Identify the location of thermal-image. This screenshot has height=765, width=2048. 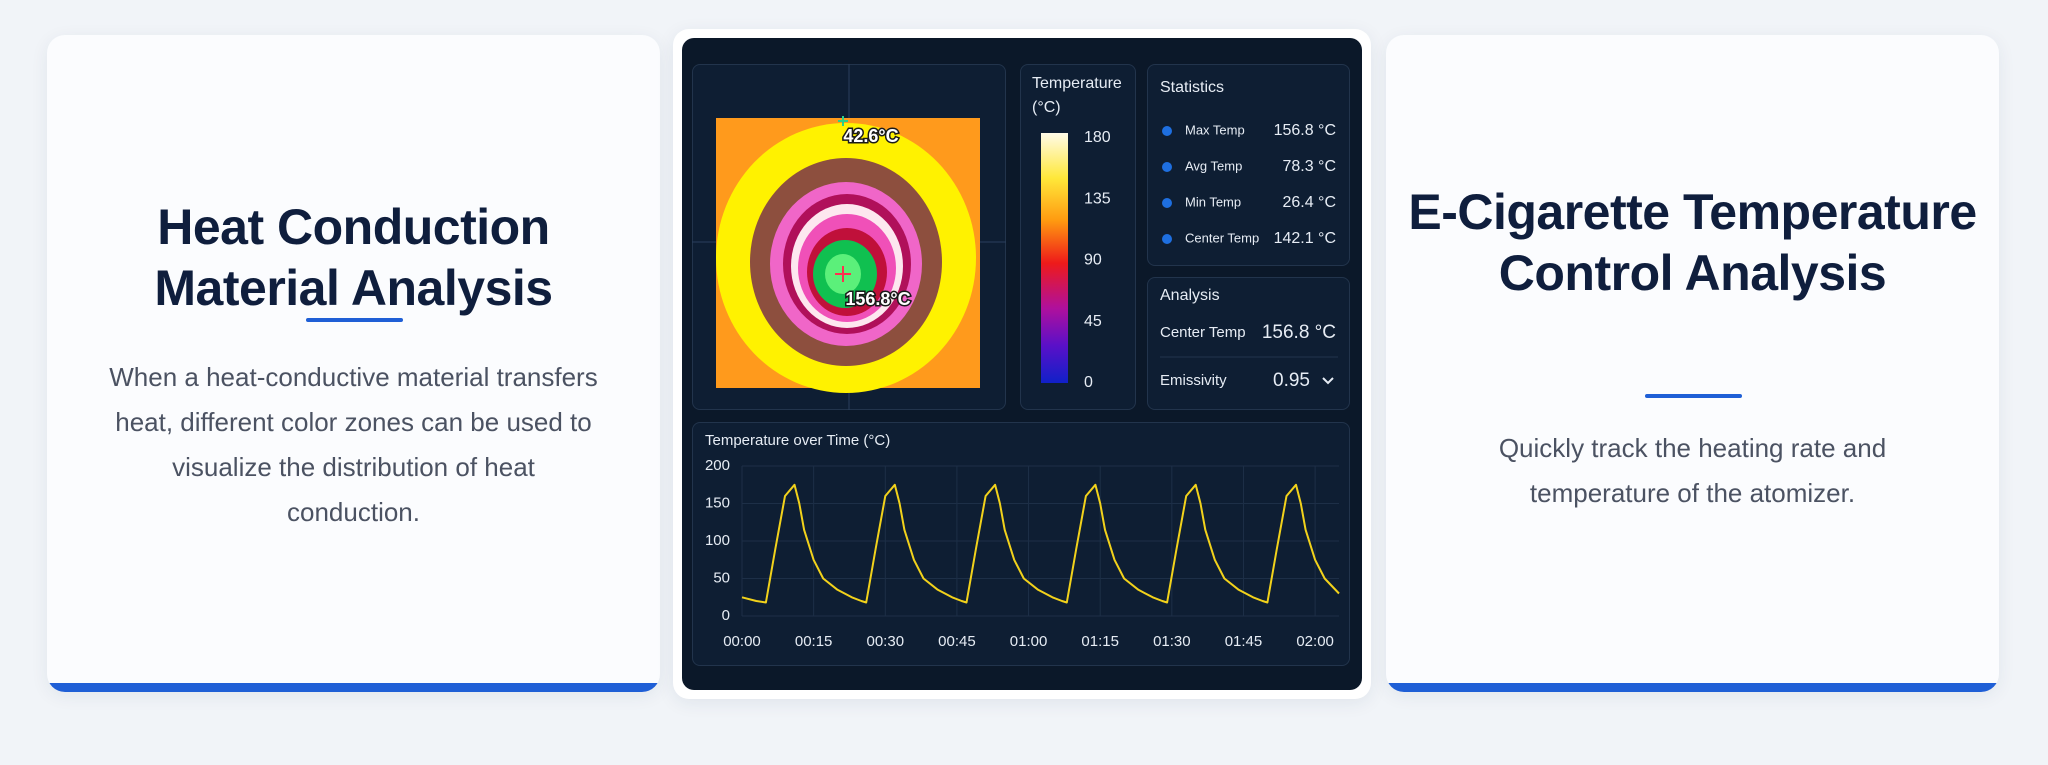
(848, 254).